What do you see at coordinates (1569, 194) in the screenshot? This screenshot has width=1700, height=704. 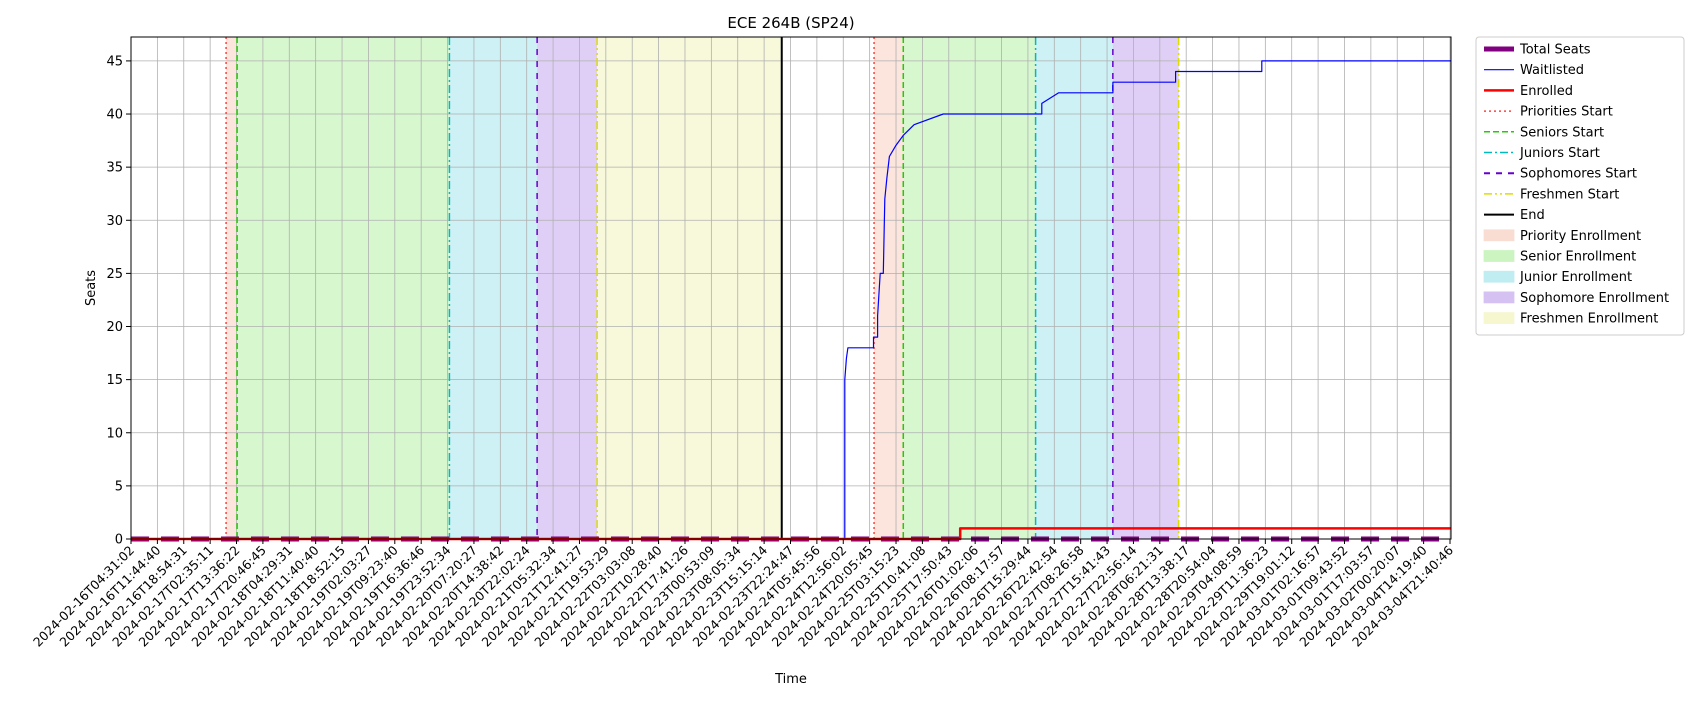 I see `legend-label: Freshmen Start` at bounding box center [1569, 194].